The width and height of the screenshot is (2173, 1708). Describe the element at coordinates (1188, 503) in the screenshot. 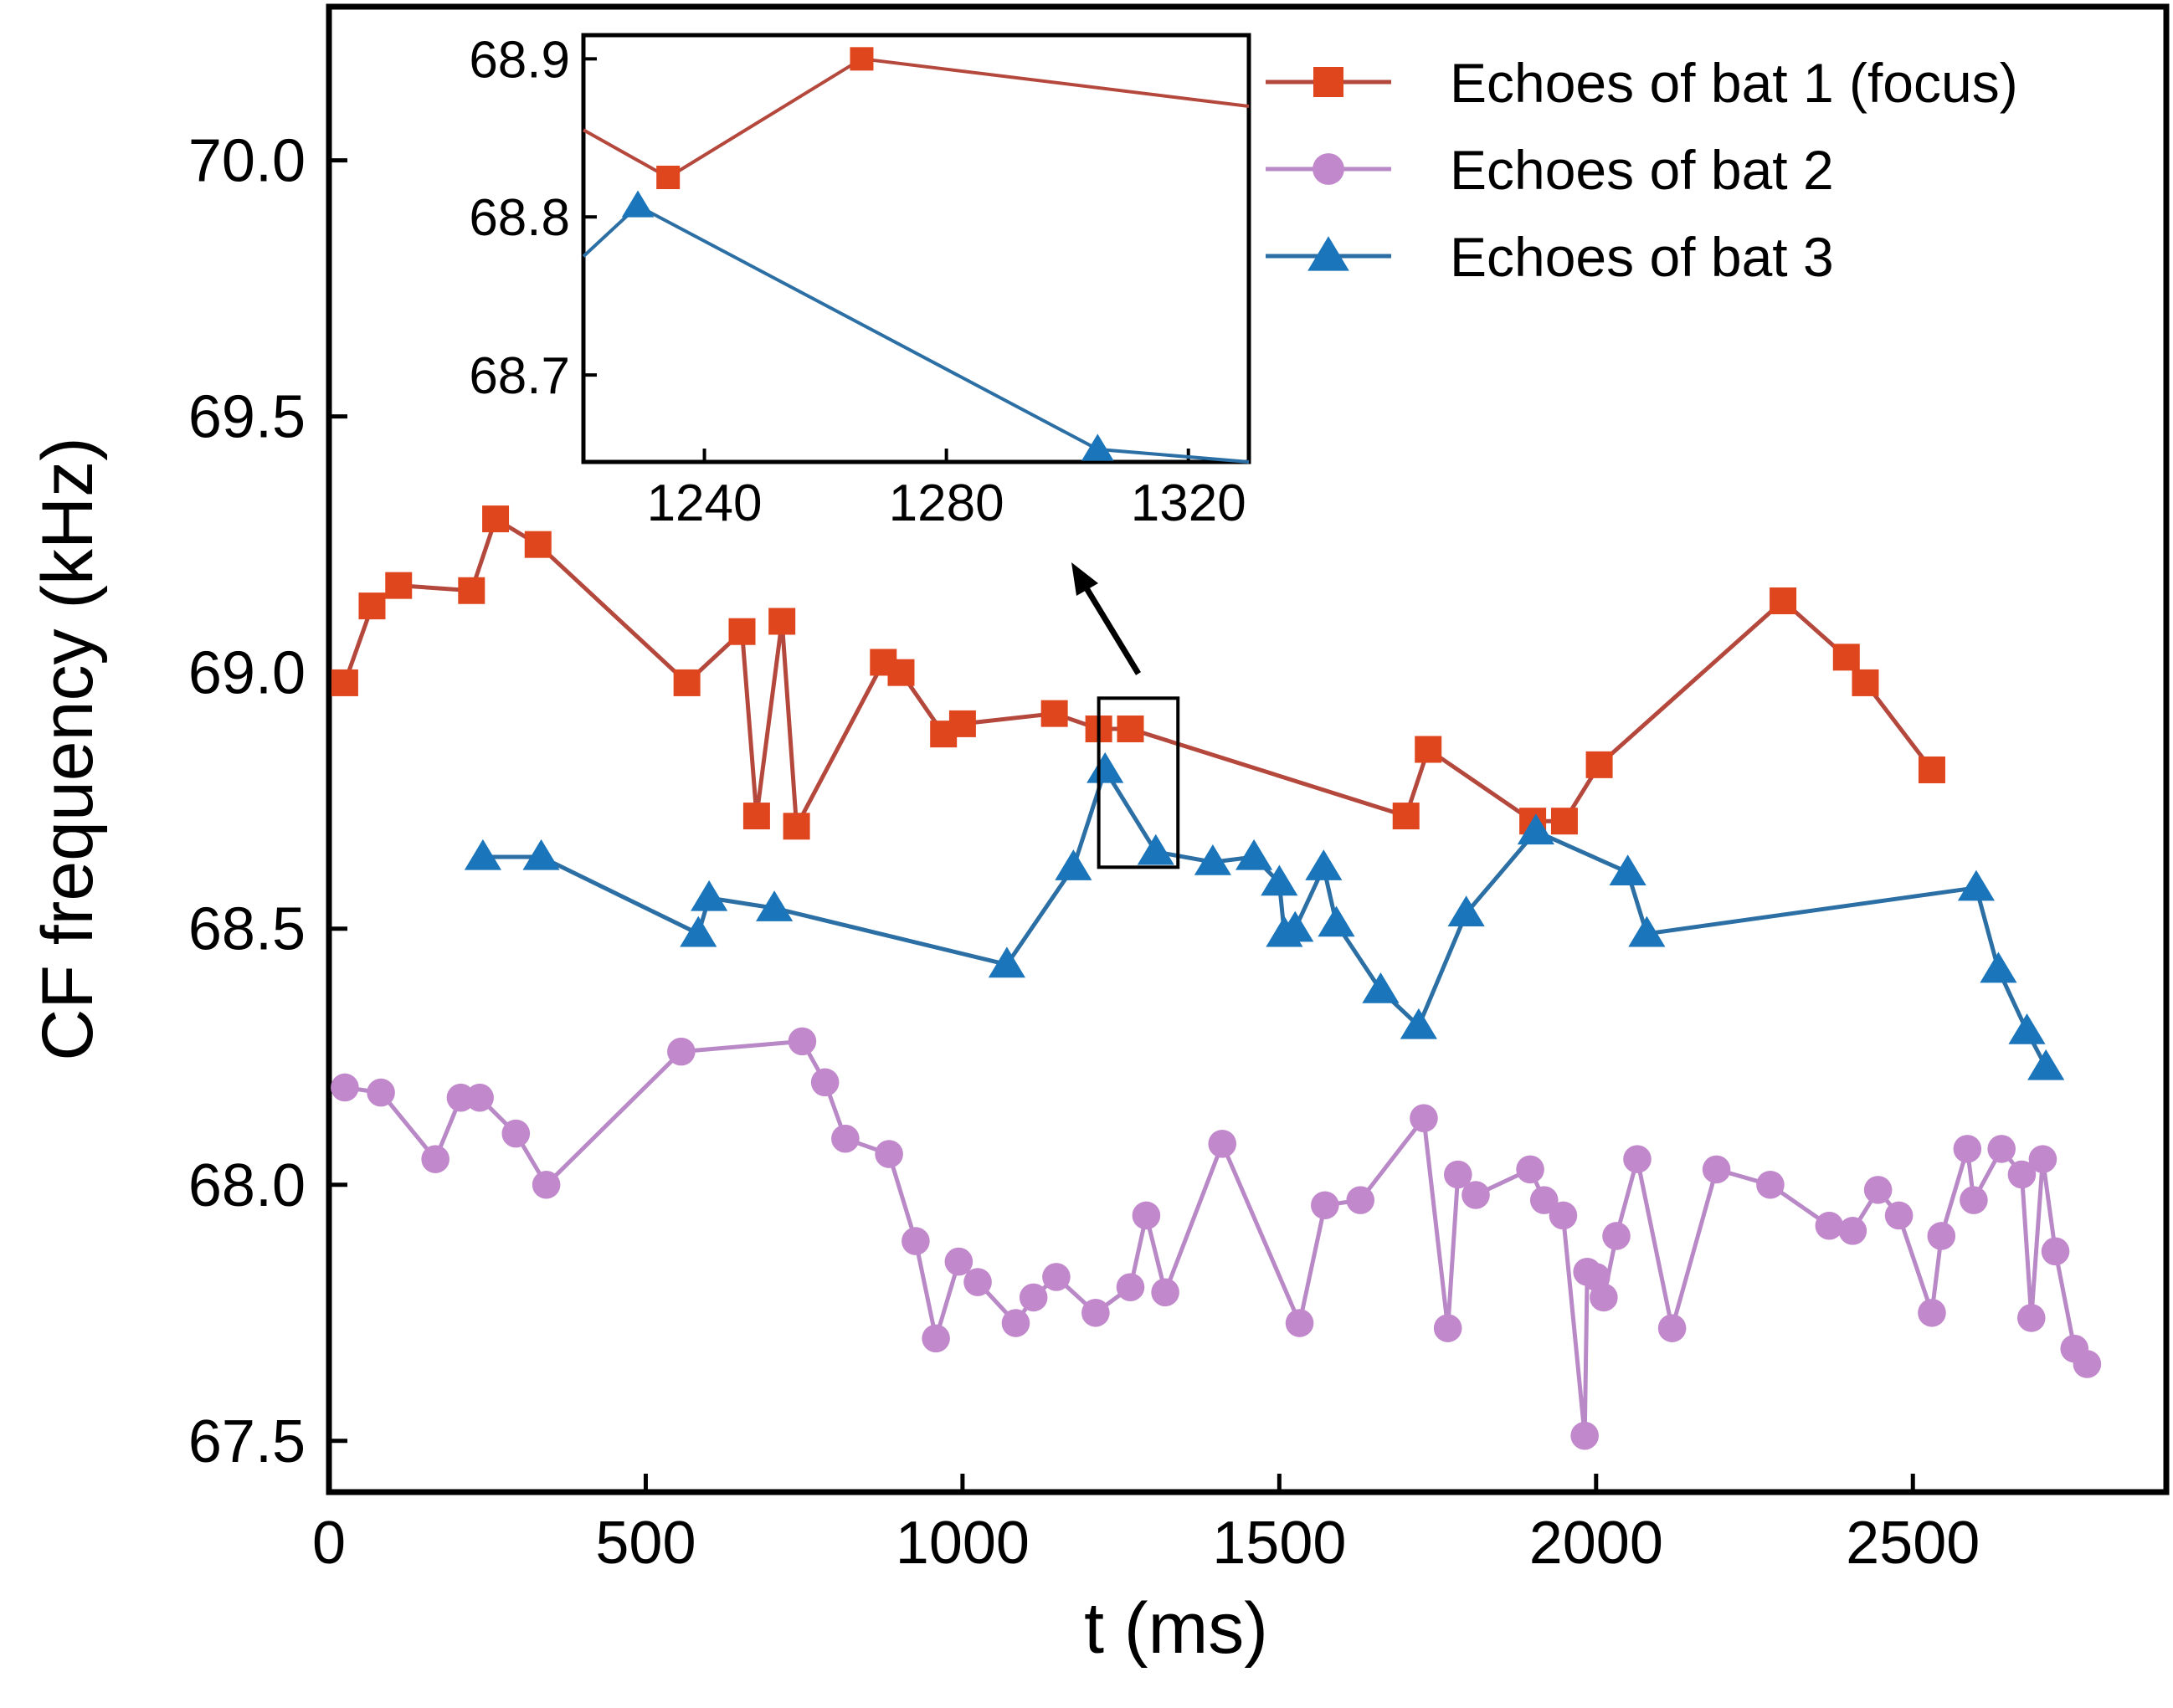

I see `inset-x-tick-label: 1320` at that location.